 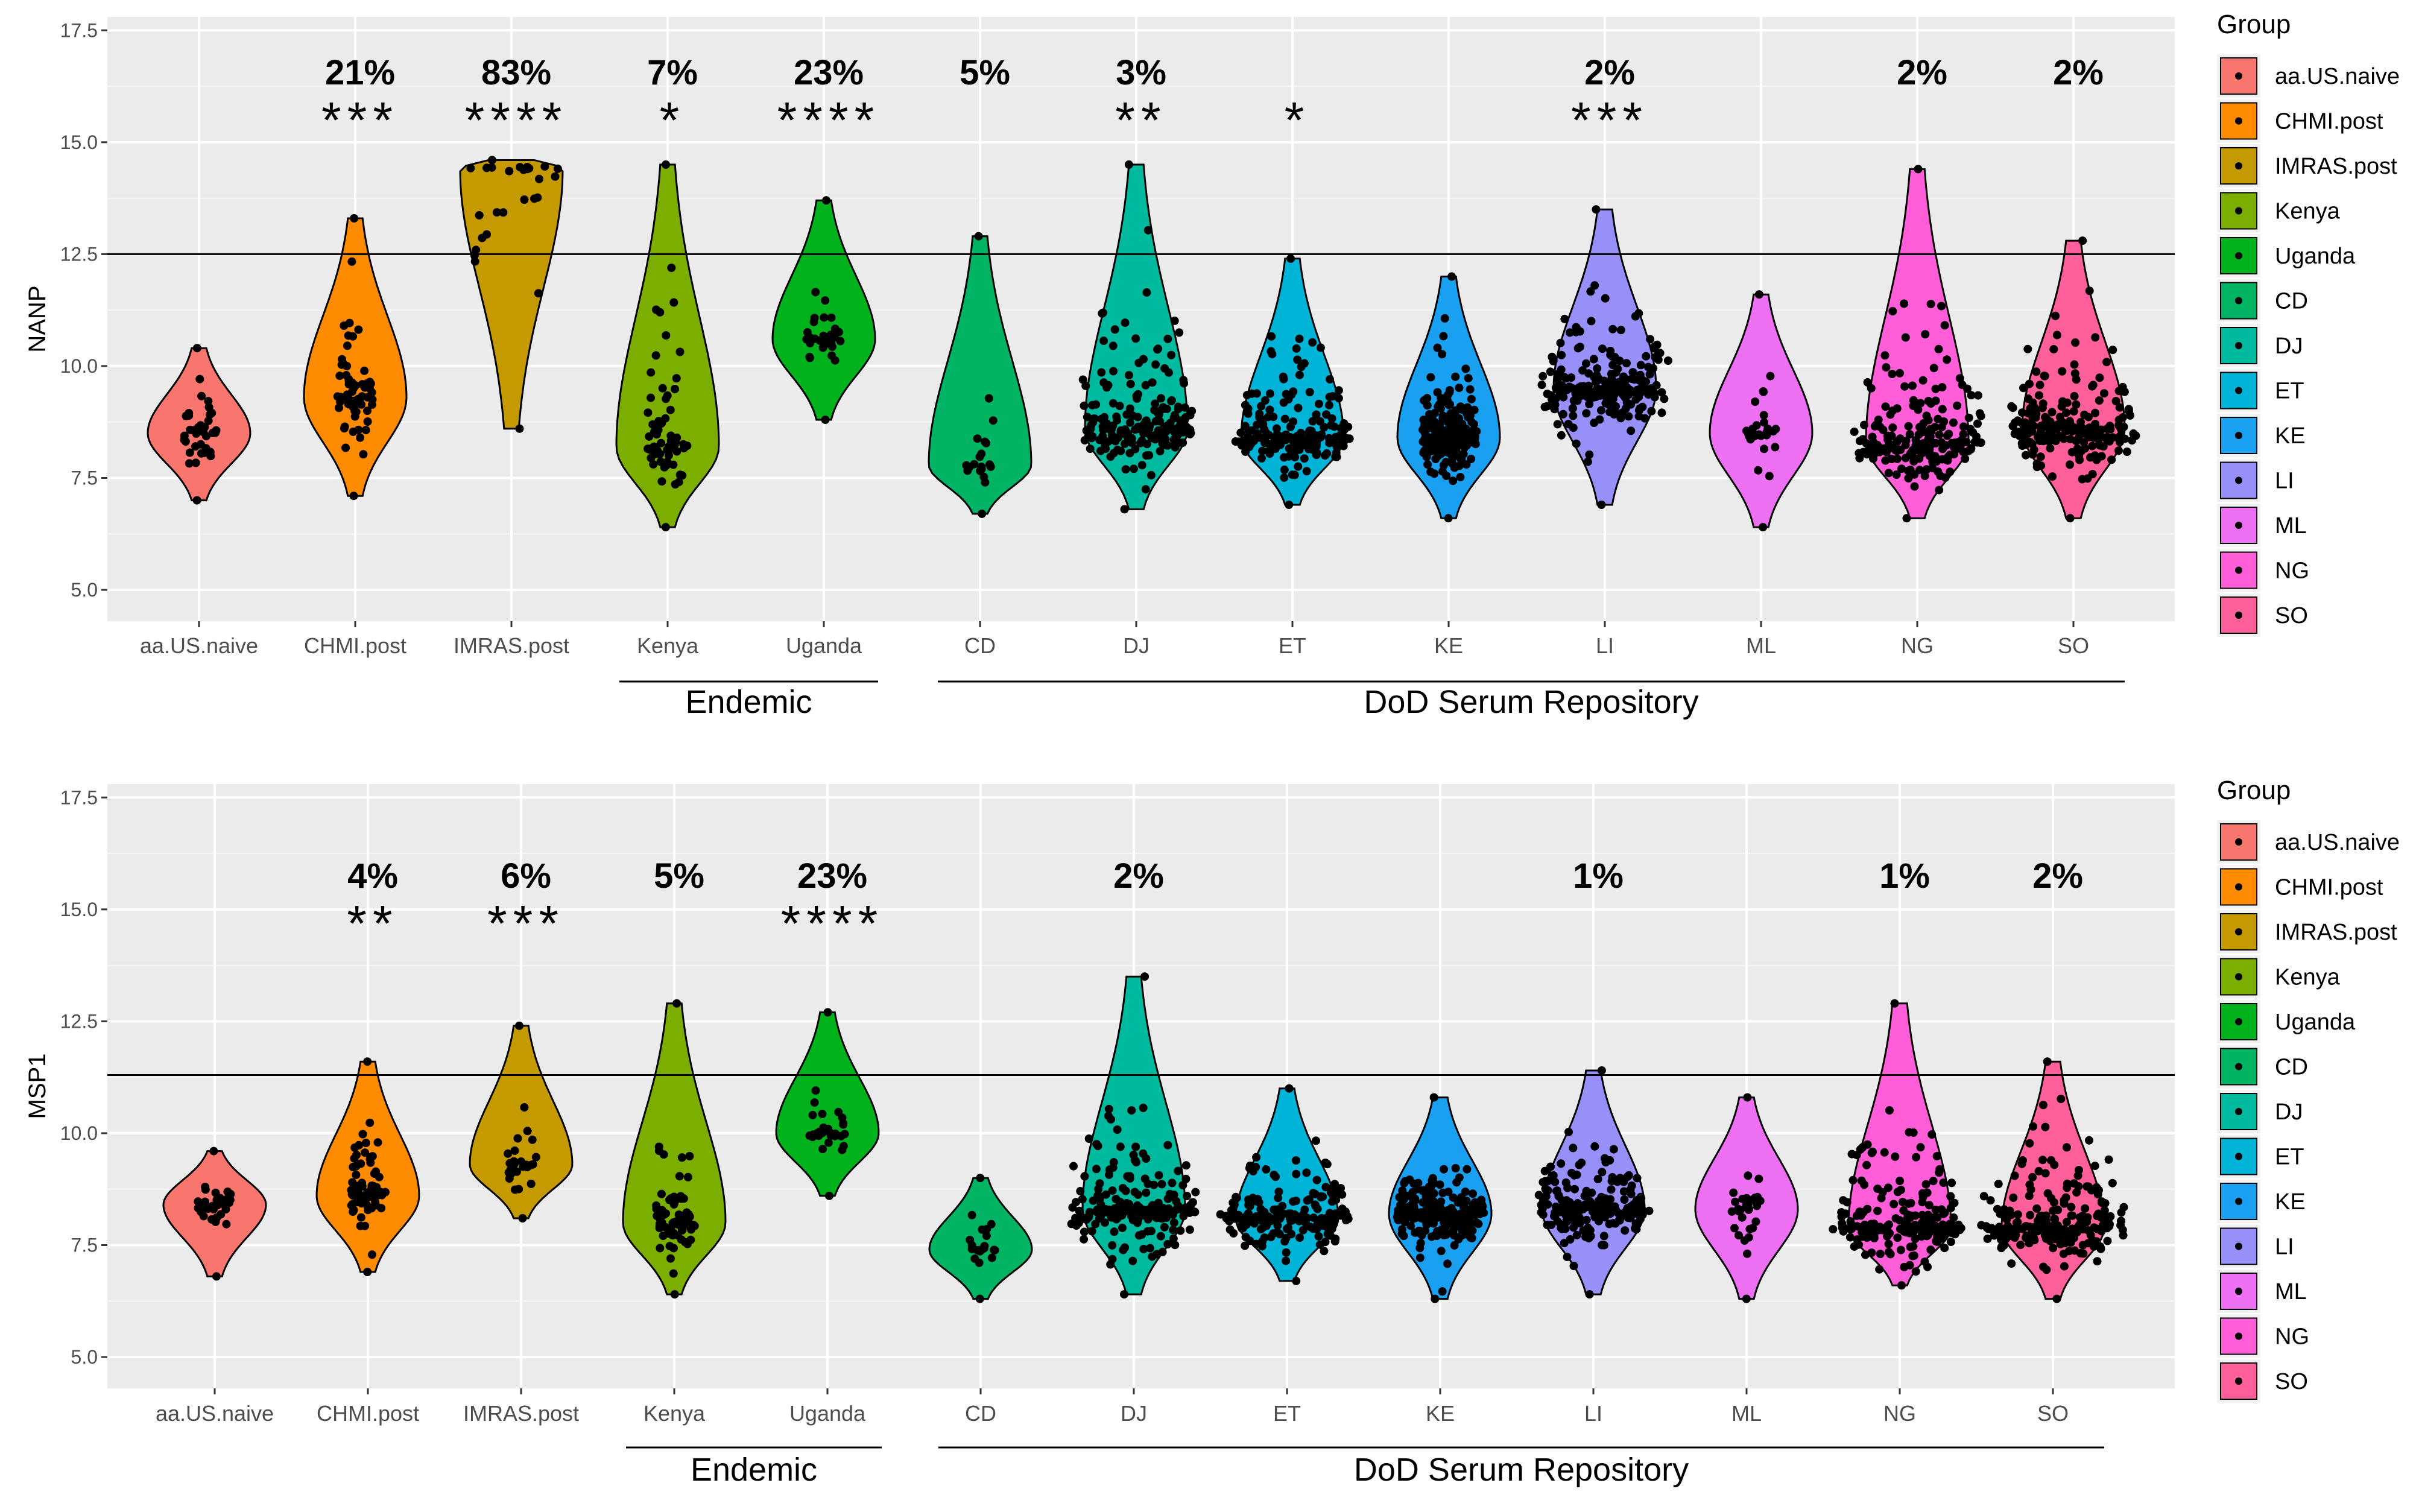 I want to click on x-tick-label: IMRAS.post, so click(x=511, y=645).